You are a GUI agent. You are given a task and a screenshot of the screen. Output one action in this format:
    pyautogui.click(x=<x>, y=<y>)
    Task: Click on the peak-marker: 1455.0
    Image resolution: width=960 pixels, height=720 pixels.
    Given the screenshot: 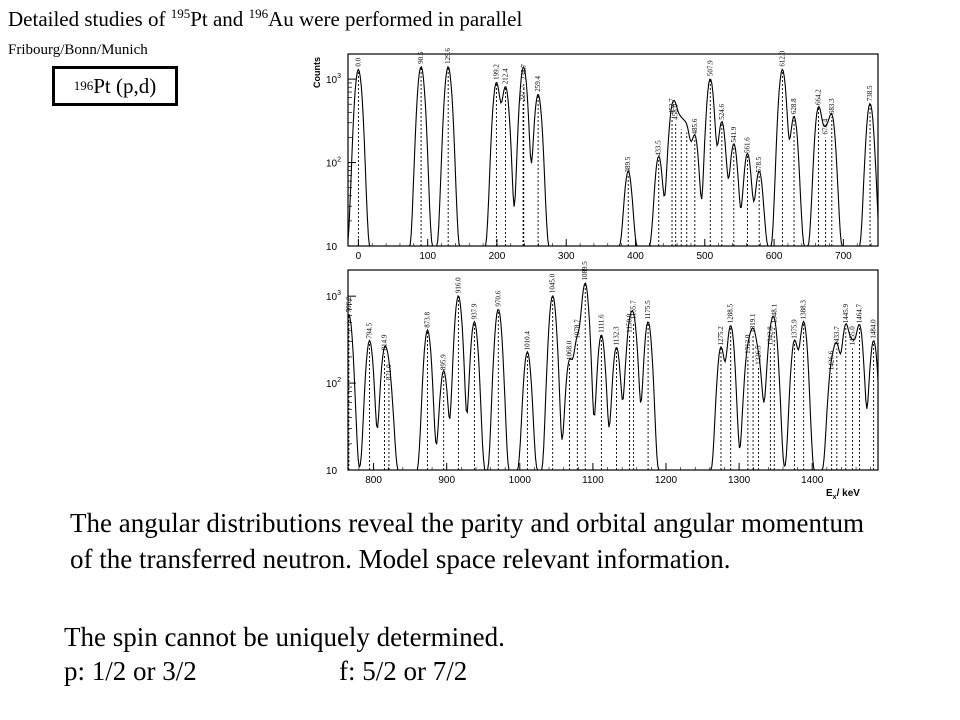 What is the action you would take?
    pyautogui.click(x=852, y=398)
    